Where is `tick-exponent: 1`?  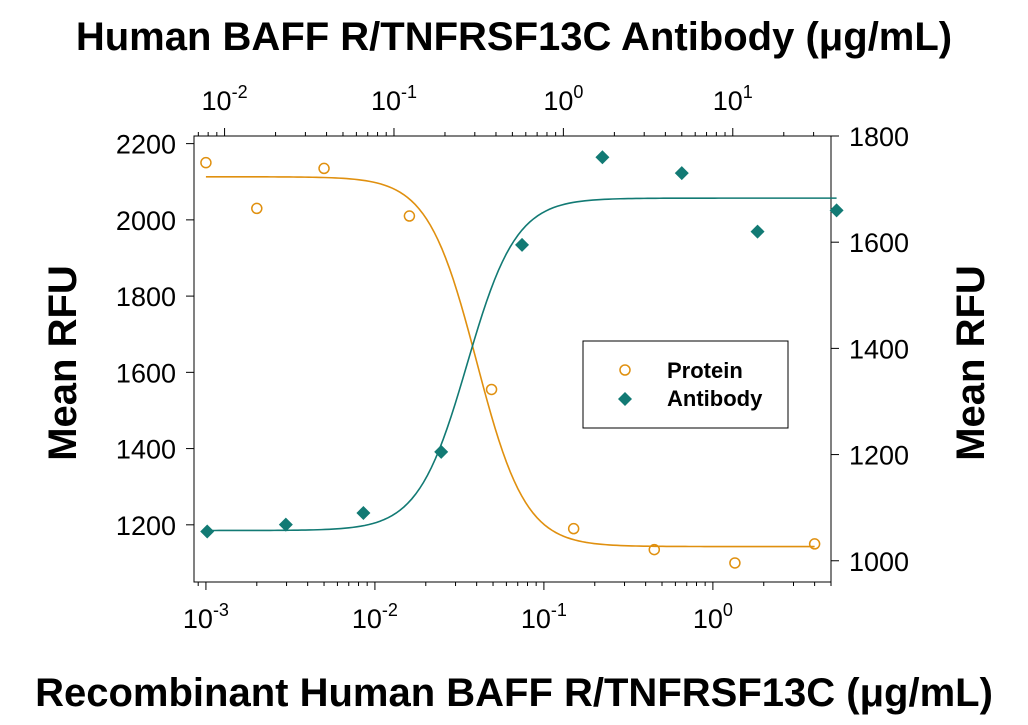
tick-exponent: 1 is located at coordinates (748, 92).